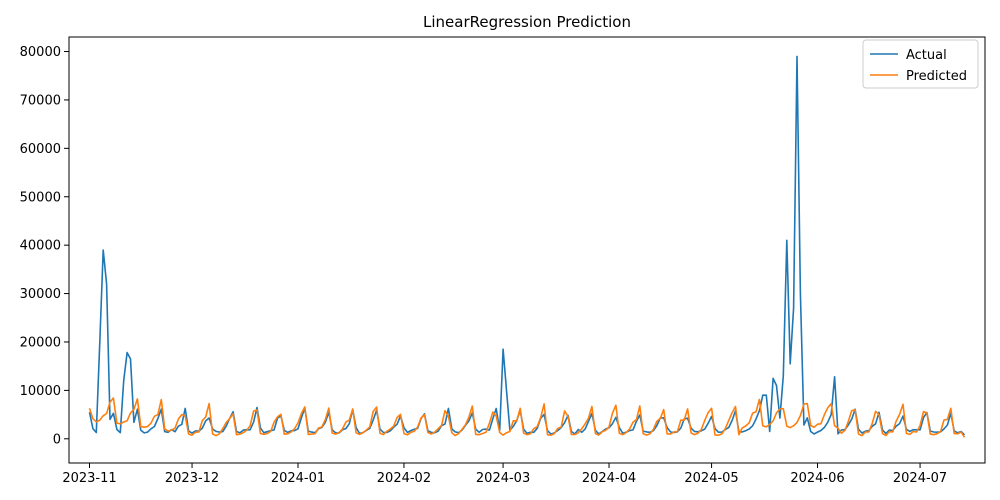  Describe the element at coordinates (40, 149) in the screenshot. I see `y-tick-label: 60000` at that location.